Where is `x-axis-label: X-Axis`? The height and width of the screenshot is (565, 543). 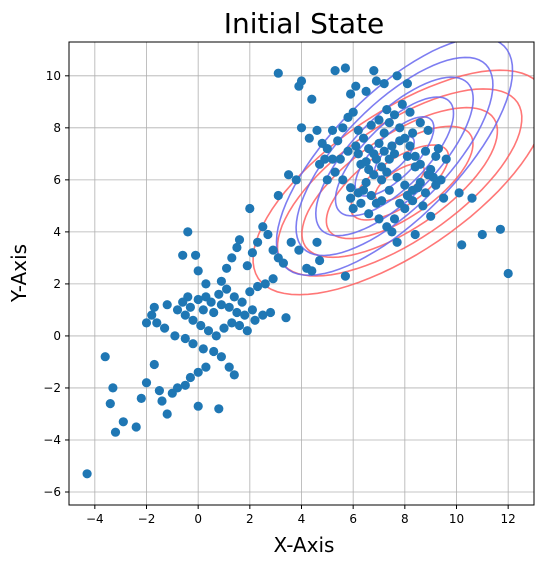
x-axis-label: X-Axis is located at coordinates (304, 545).